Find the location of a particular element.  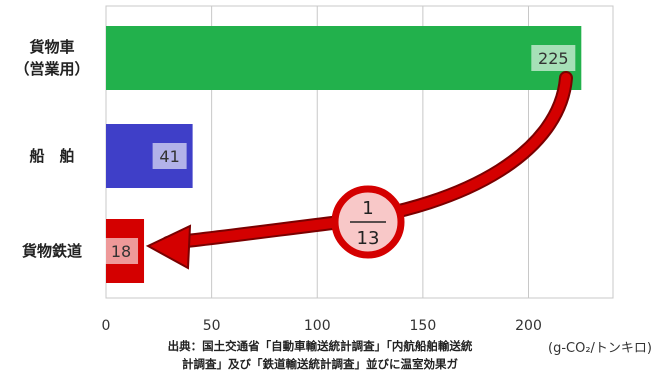

x-tick-label: 100 is located at coordinates (317, 326).